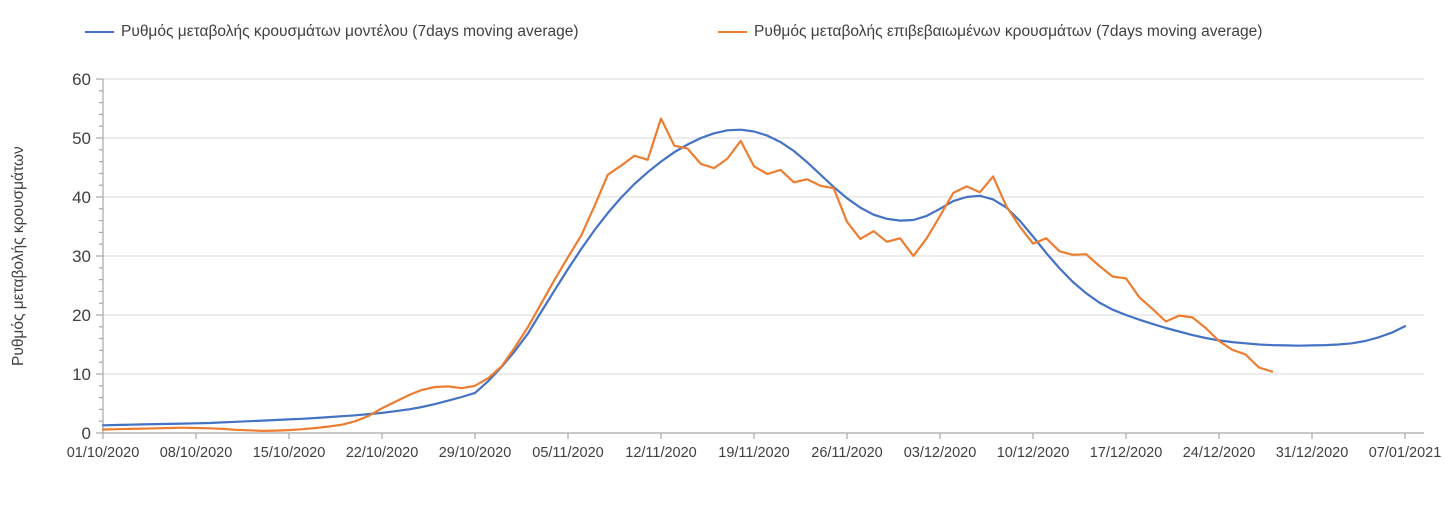 This screenshot has height=519, width=1453. Describe the element at coordinates (1126, 453) in the screenshot. I see `x-tick-label: 17/12/2020` at that location.